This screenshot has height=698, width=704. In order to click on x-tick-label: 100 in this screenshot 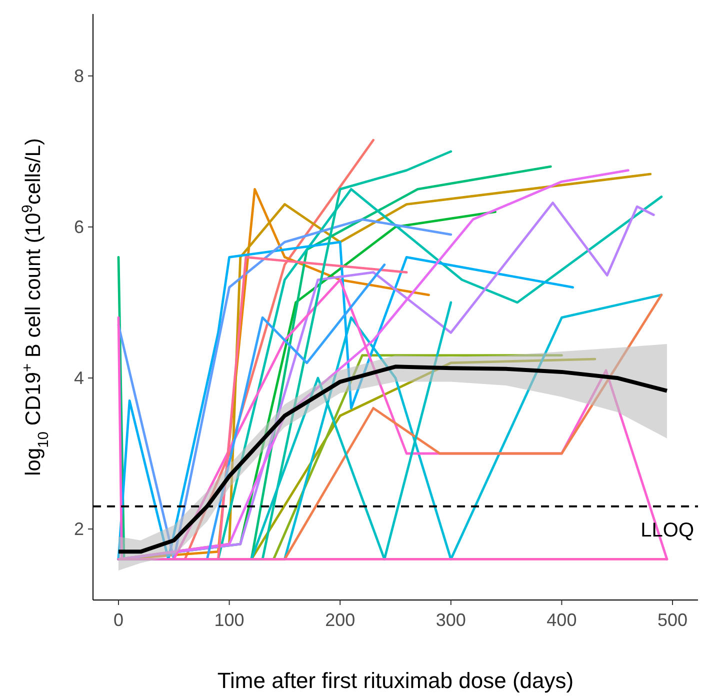, I will do `click(229, 620)`.